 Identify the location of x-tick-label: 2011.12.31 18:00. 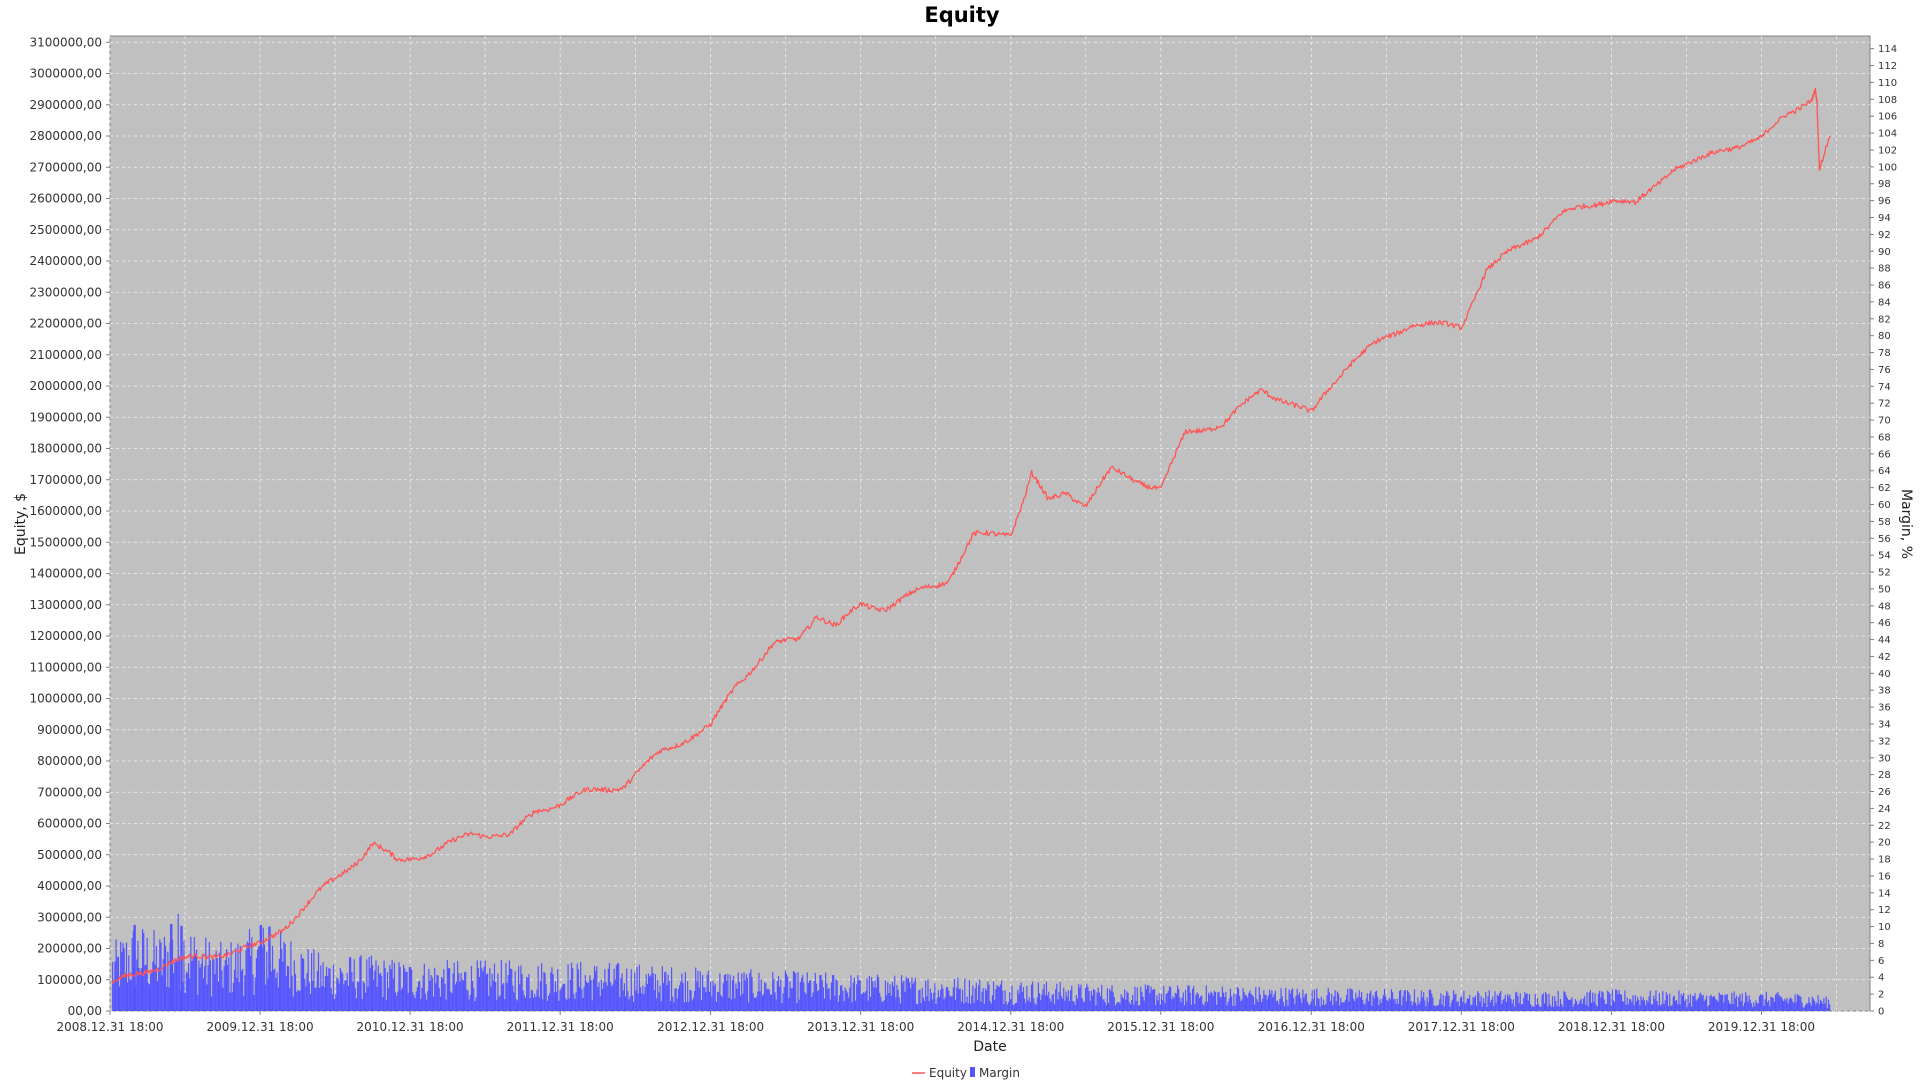
(560, 1027).